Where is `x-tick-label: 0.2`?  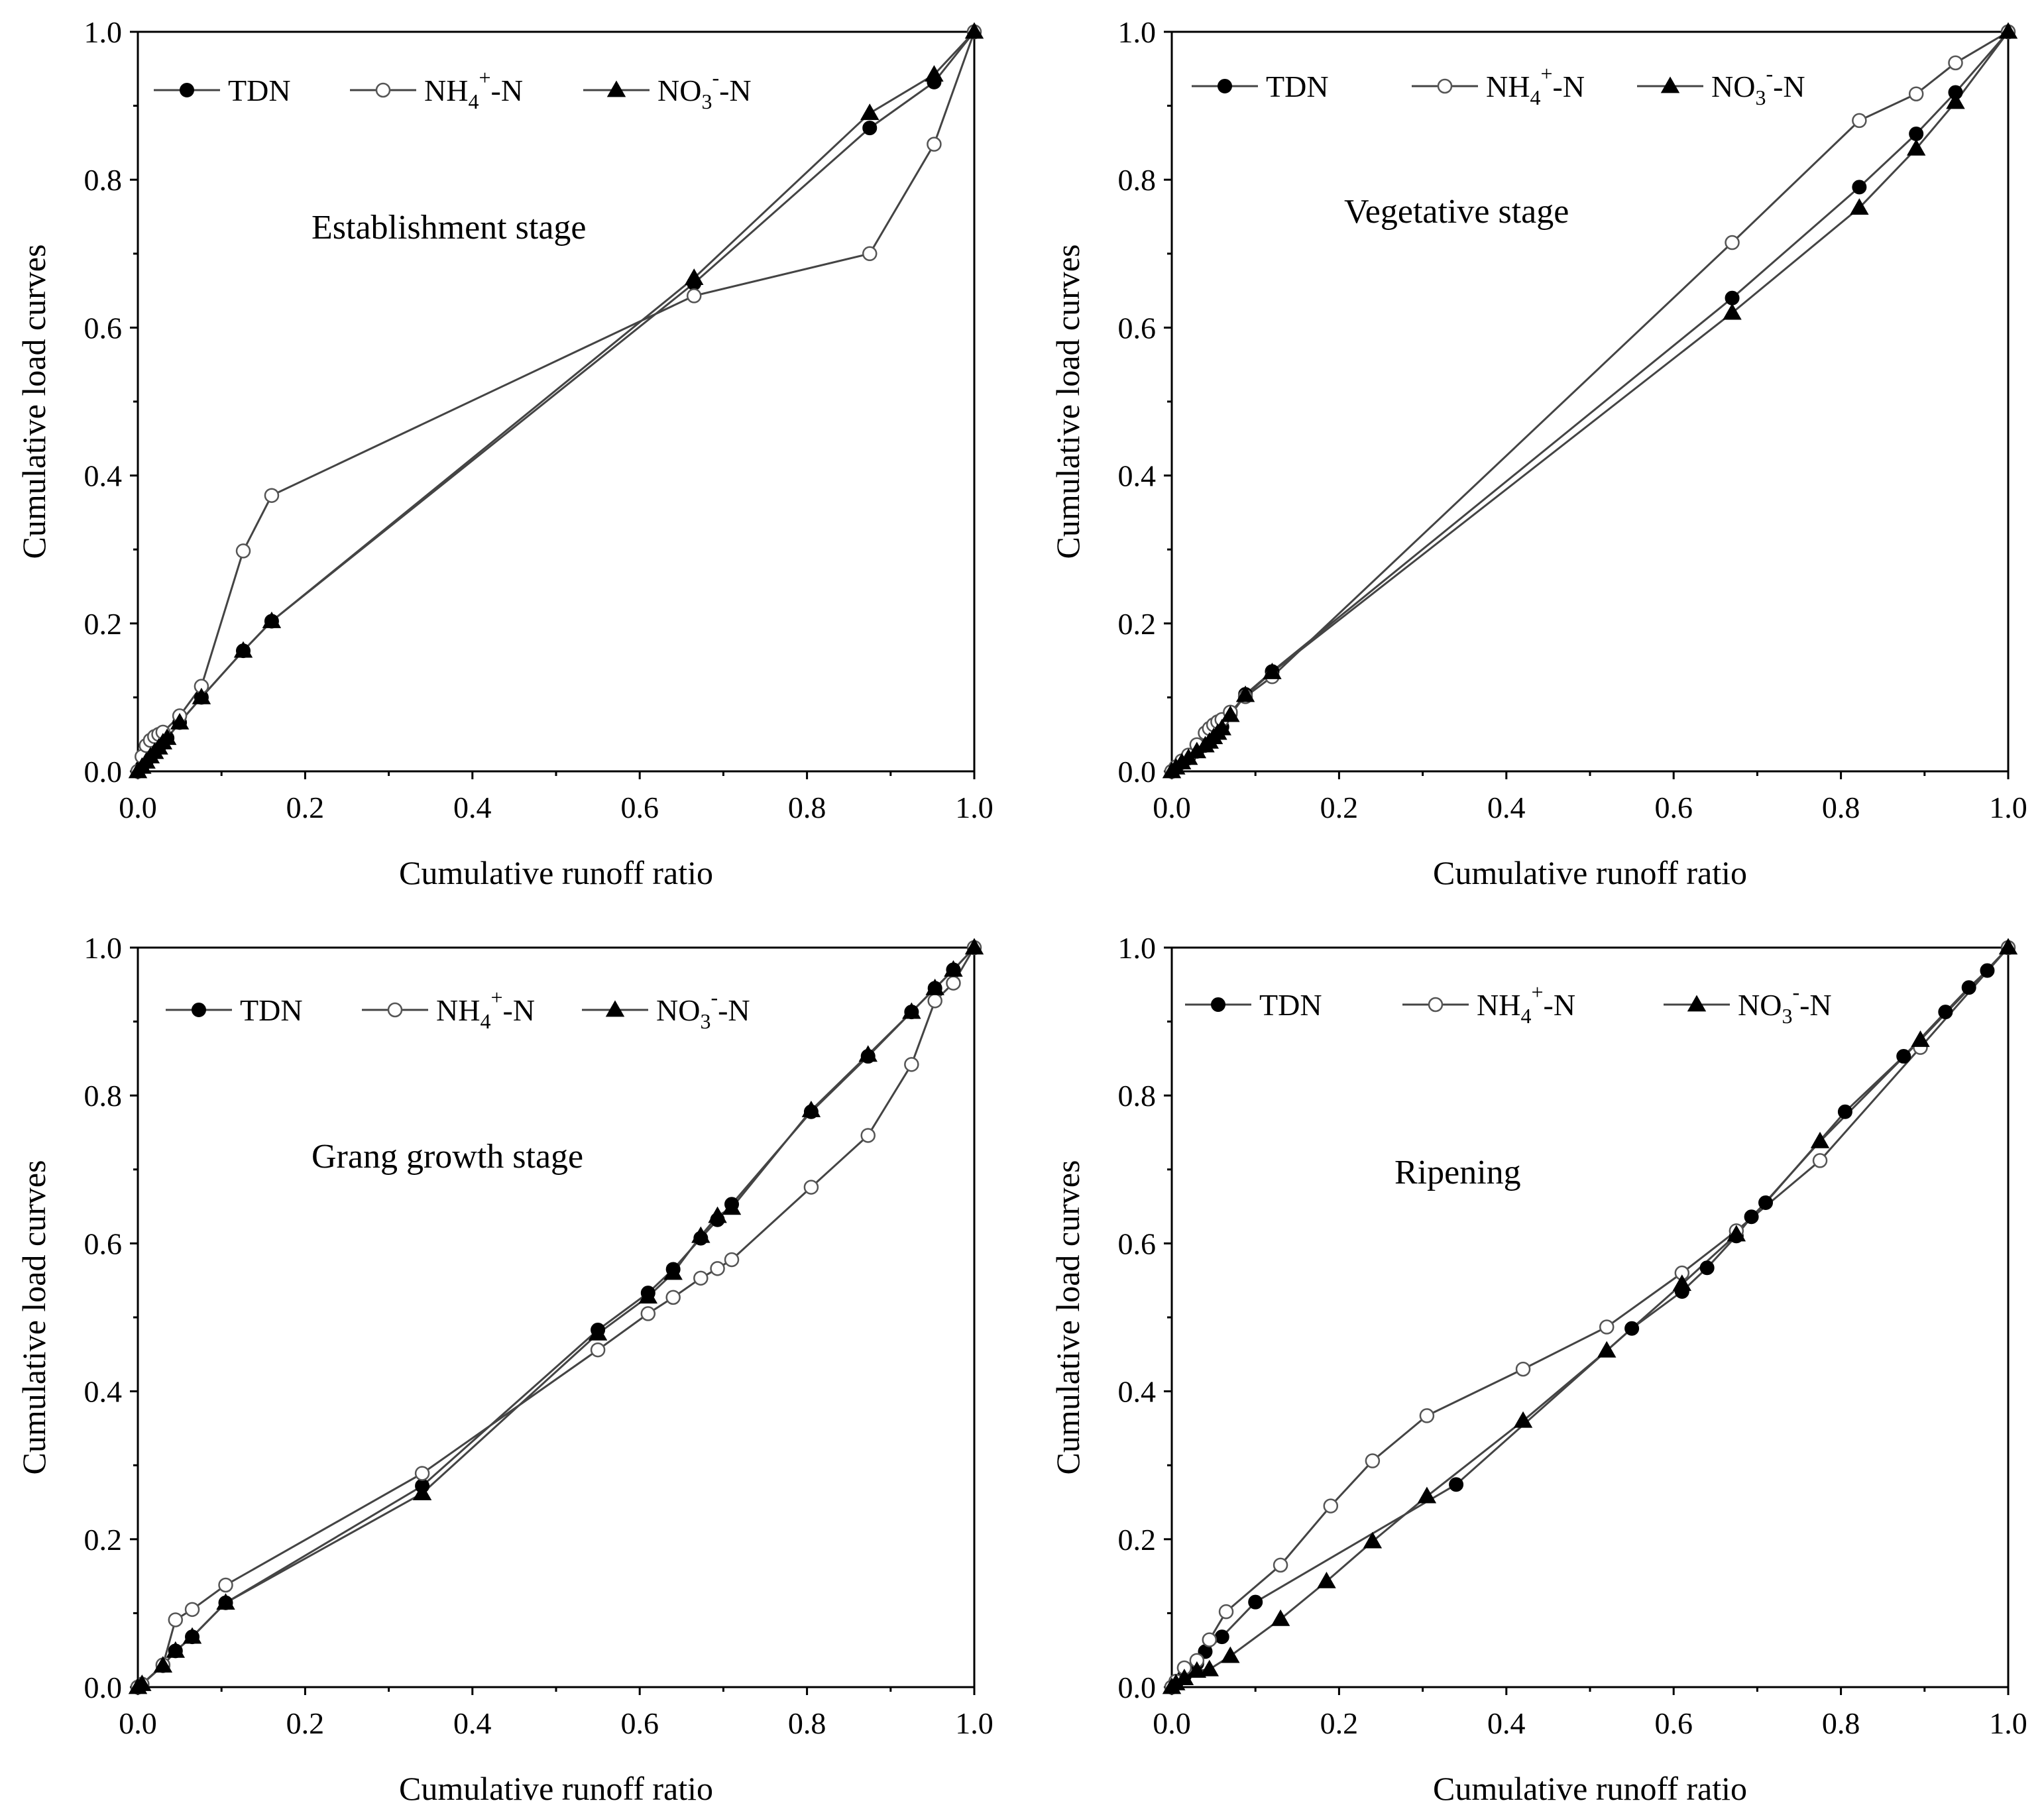 x-tick-label: 0.2 is located at coordinates (305, 1723).